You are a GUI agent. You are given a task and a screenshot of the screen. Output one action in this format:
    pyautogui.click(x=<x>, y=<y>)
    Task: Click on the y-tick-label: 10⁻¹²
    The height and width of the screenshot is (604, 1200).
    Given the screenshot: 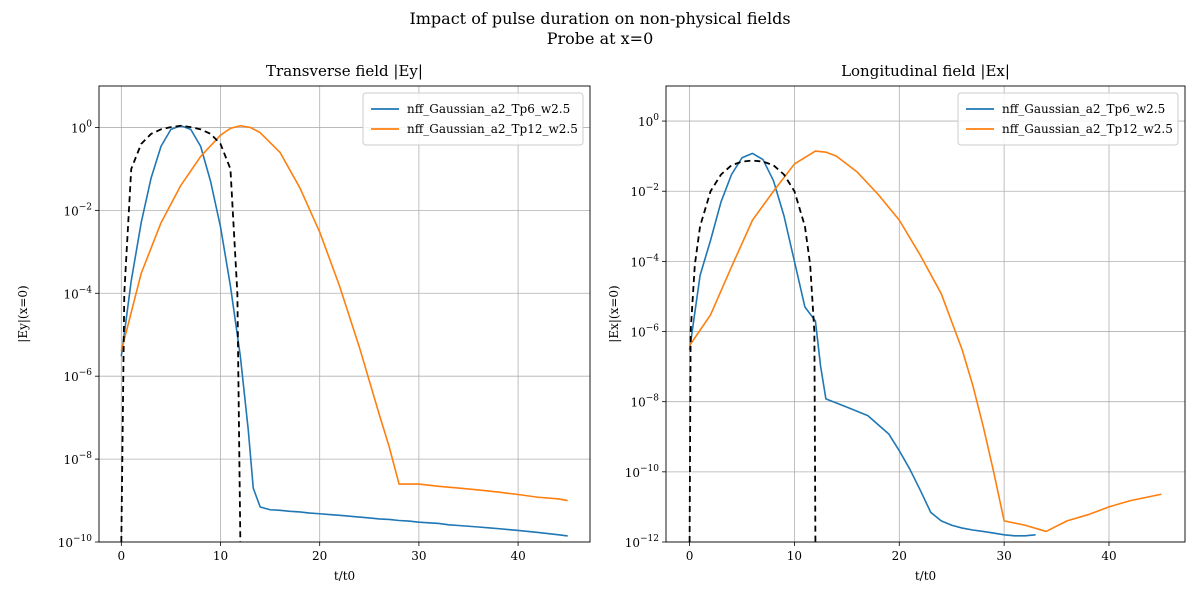 What is the action you would take?
    pyautogui.click(x=642, y=542)
    